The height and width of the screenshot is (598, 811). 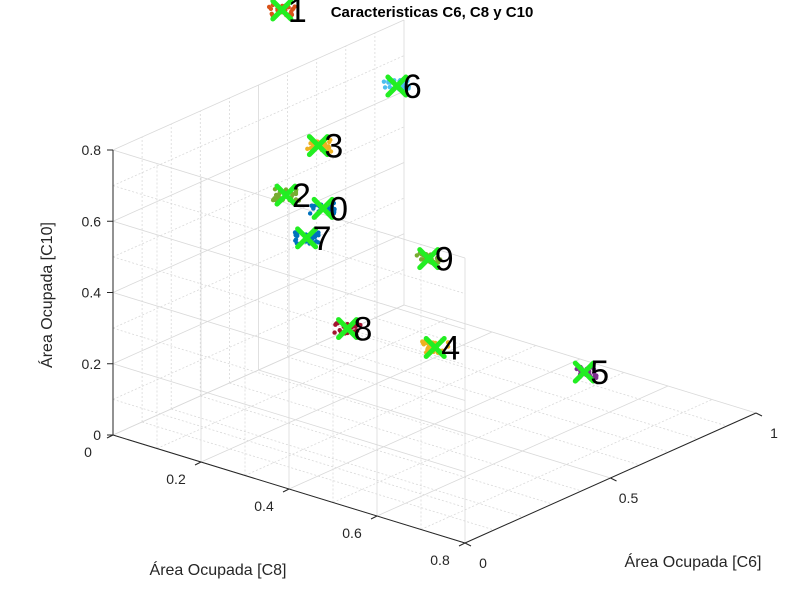 What do you see at coordinates (432, 12) in the screenshot?
I see `chart-title: Caracteristicas C6, C8 y C10` at bounding box center [432, 12].